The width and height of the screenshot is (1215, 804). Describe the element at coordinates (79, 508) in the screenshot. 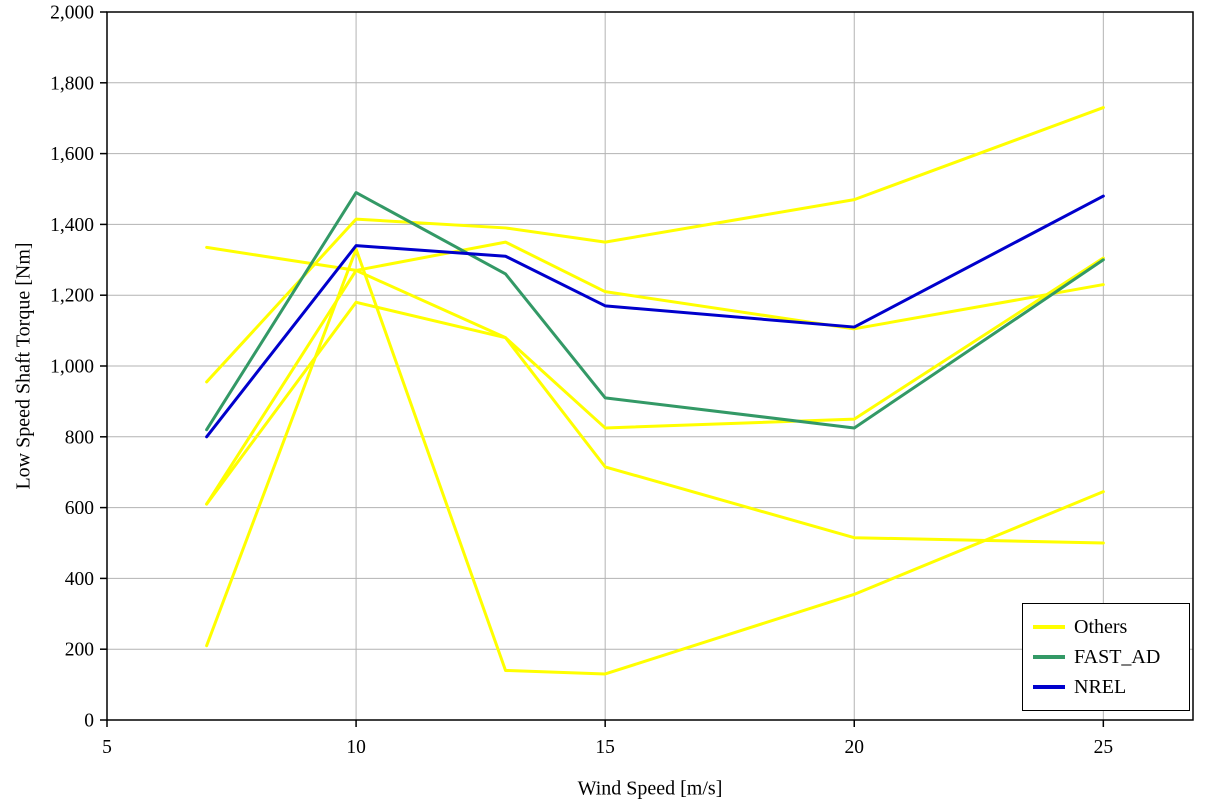

I see `y-tick-label: 600` at that location.